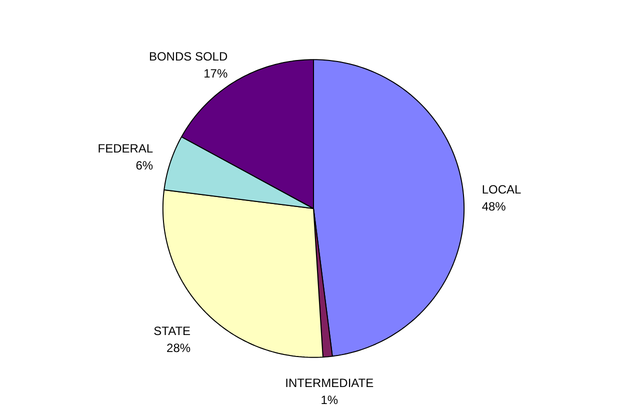 Image resolution: width=626 pixels, height=416 pixels. I want to click on data-label: 17%, so click(216, 73).